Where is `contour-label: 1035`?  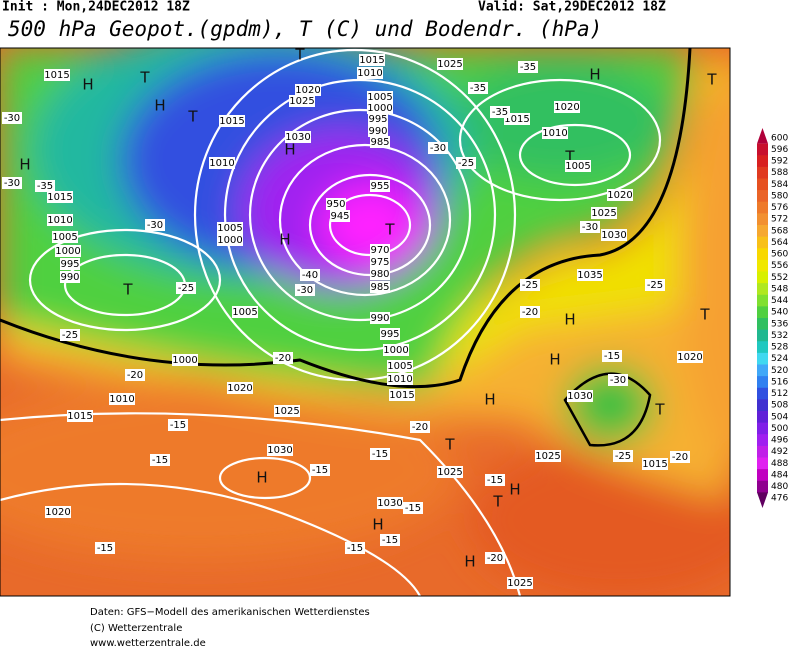 contour-label: 1035 is located at coordinates (589, 275).